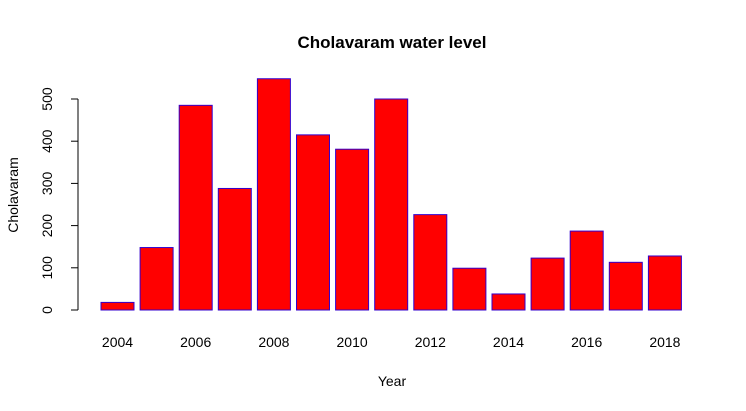  Describe the element at coordinates (430, 342) in the screenshot. I see `x-tick-label: 2012` at that location.